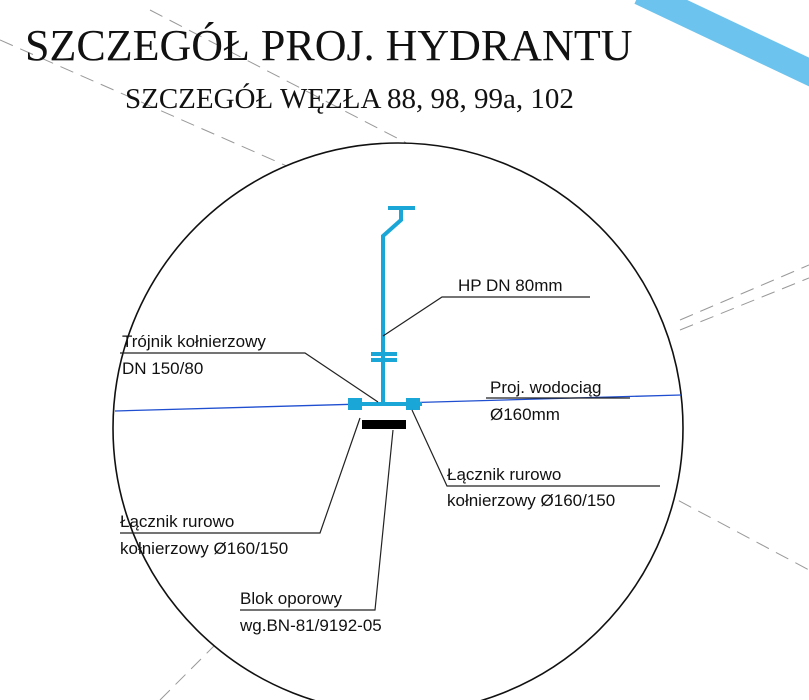  Describe the element at coordinates (525, 414) in the screenshot. I see `label: Ø160mm` at that location.